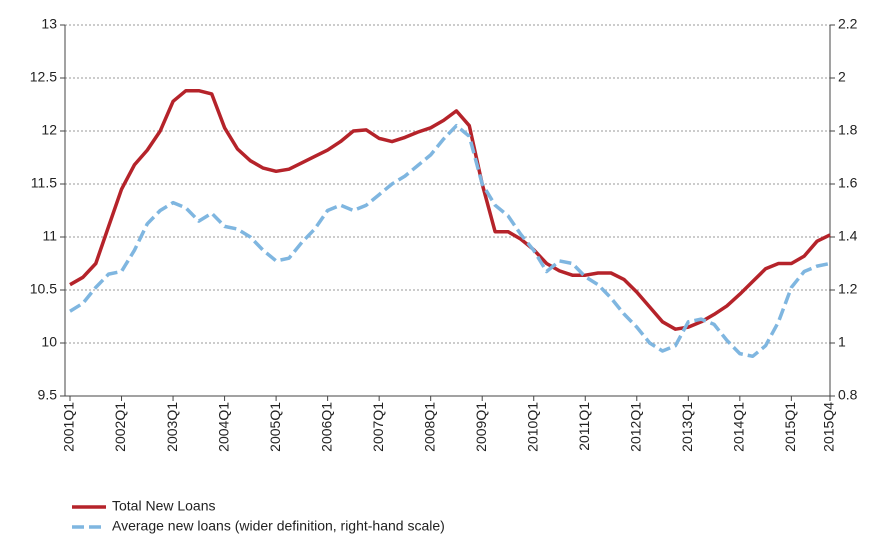 This screenshot has width=888, height=541. Describe the element at coordinates (69, 427) in the screenshot. I see `x-tick-label: 2001Q1` at that location.